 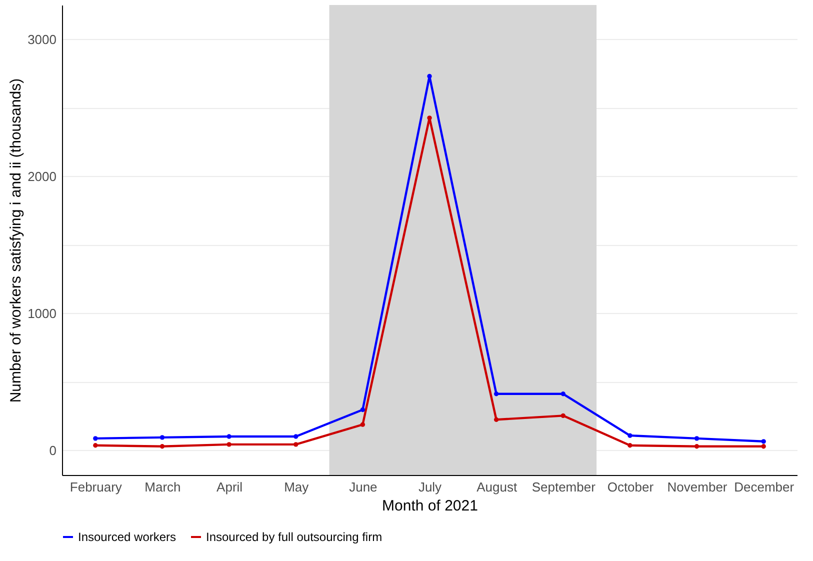 What do you see at coordinates (42, 176) in the screenshot?
I see `y-tick-label: 2000` at bounding box center [42, 176].